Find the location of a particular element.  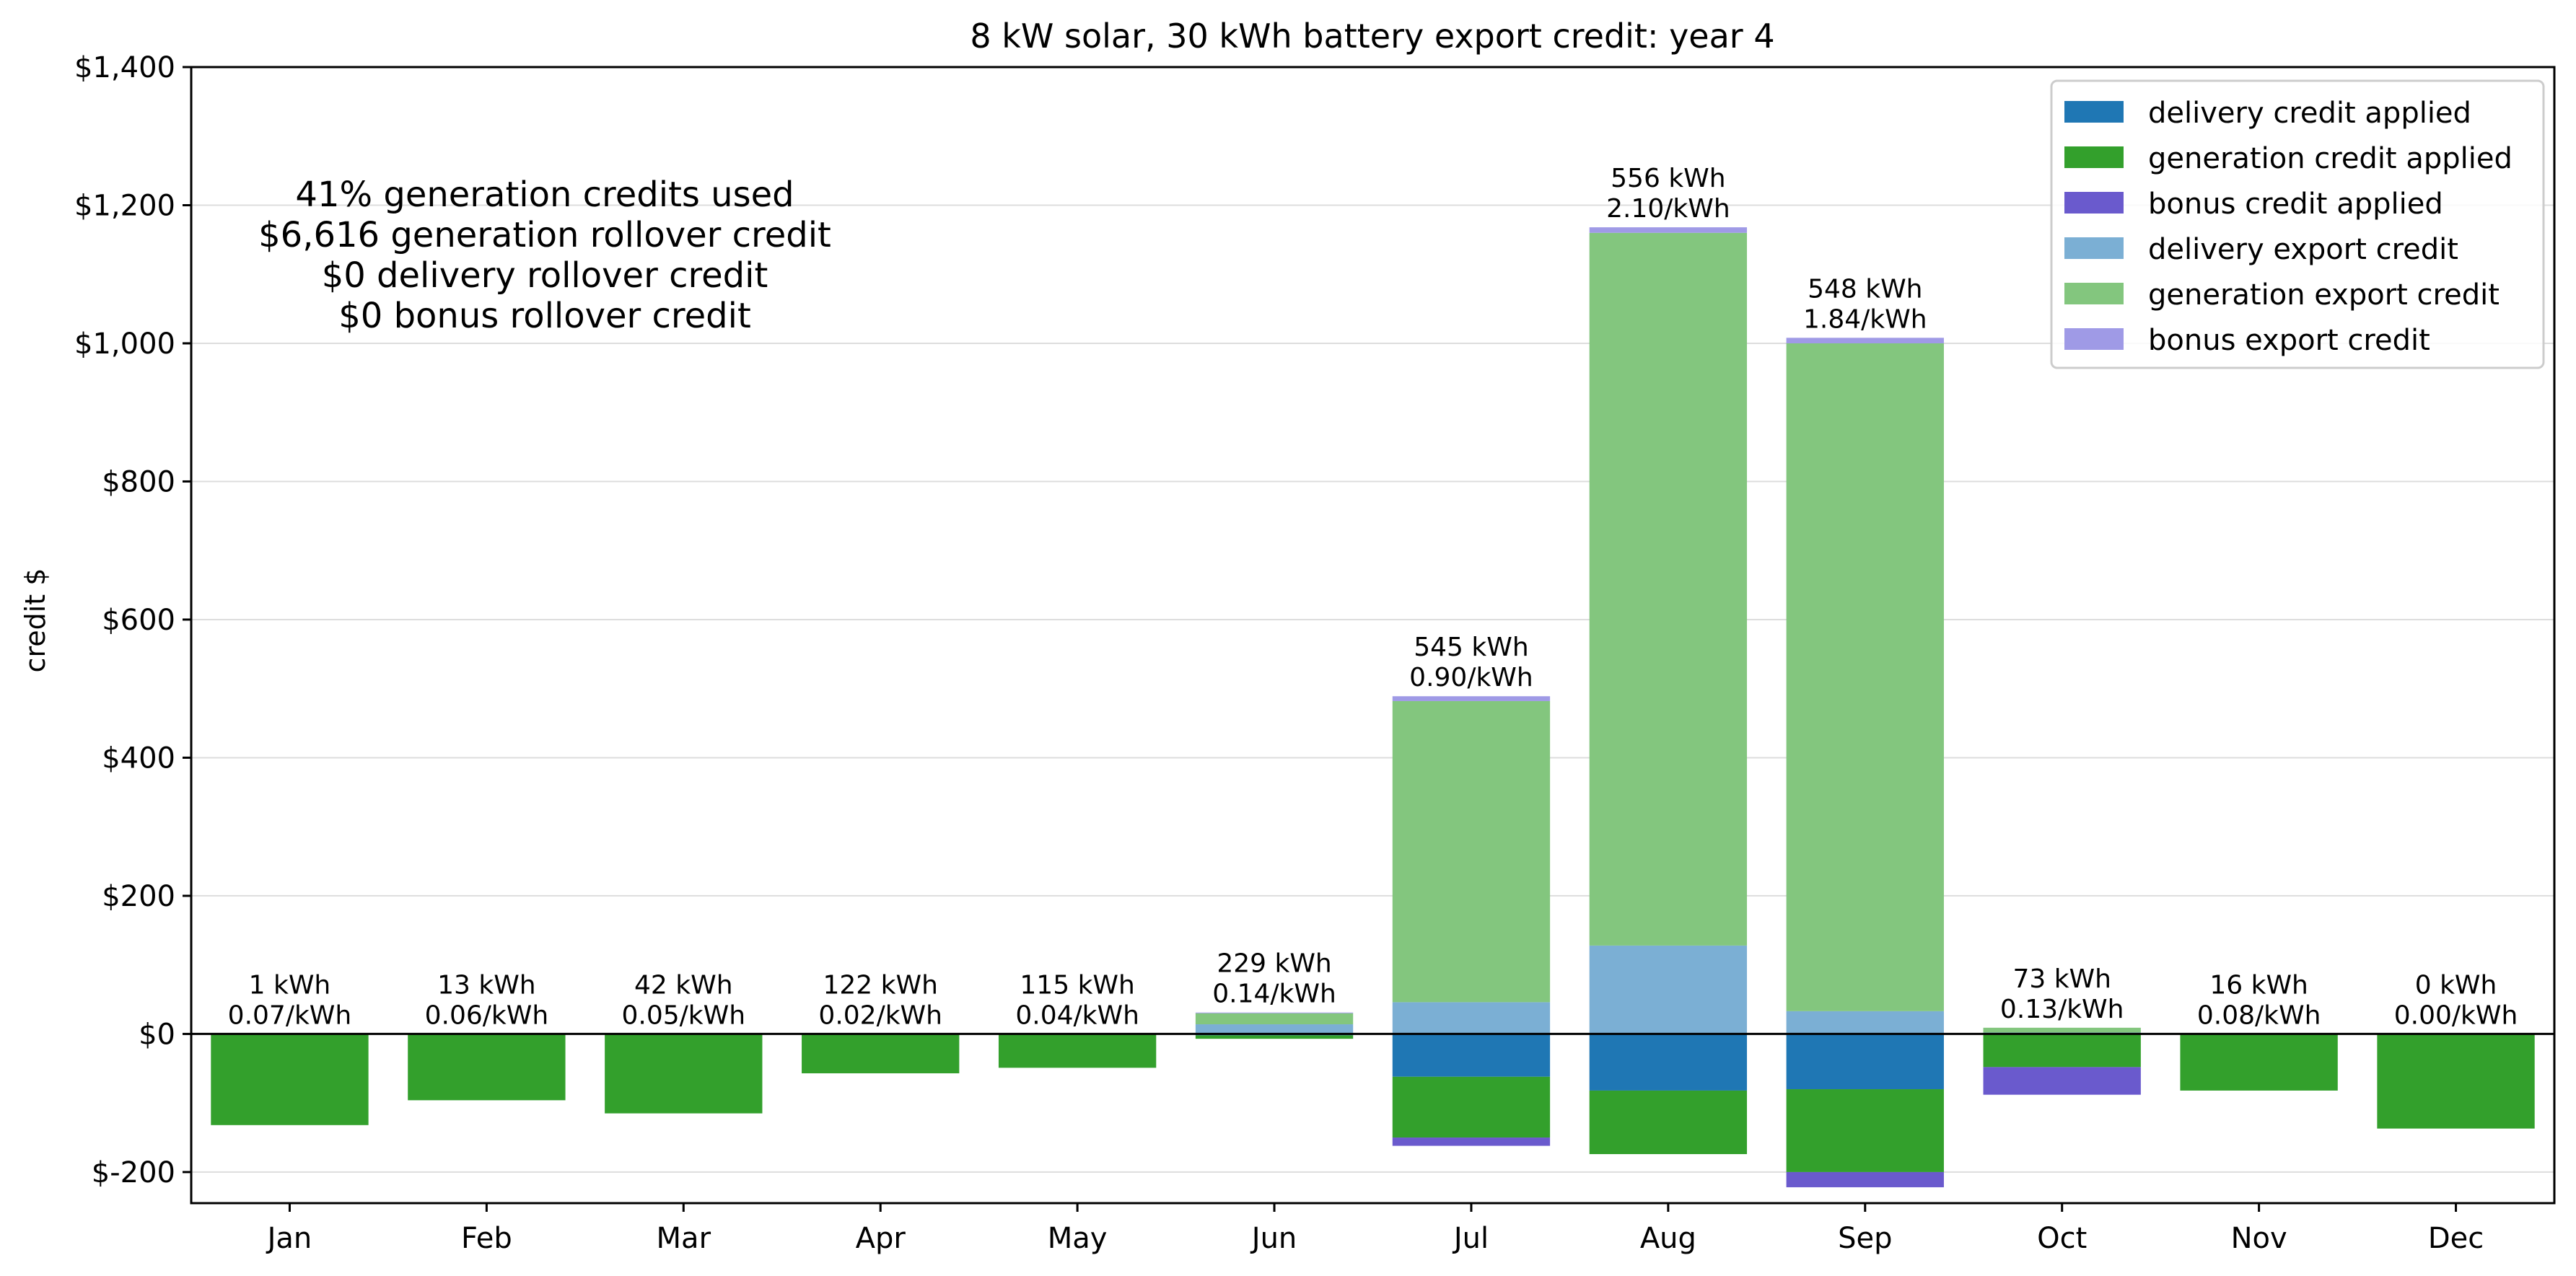

legend-label-1: generation credit applied is located at coordinates (2330, 158).